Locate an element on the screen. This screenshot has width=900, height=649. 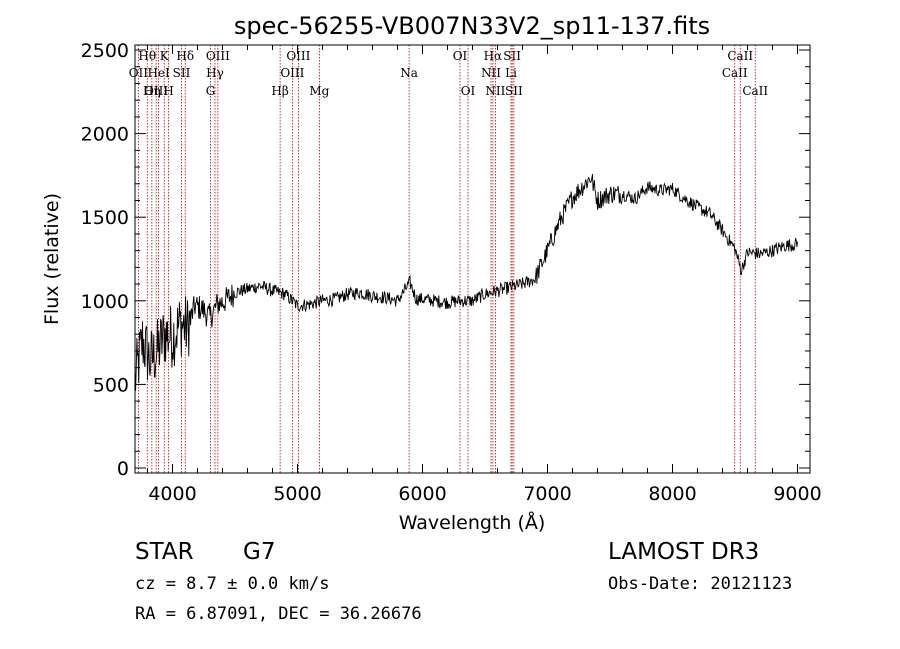
spectral-line-label: Hγ is located at coordinates (215, 73).